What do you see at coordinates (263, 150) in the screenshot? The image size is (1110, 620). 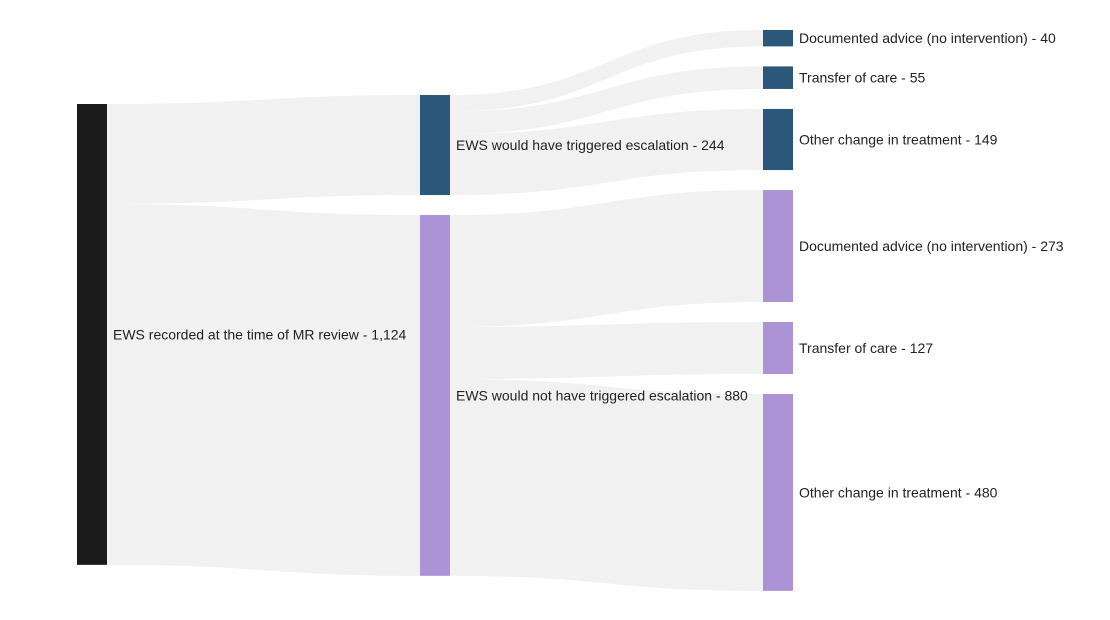 I see `link-root-trig` at bounding box center [263, 150].